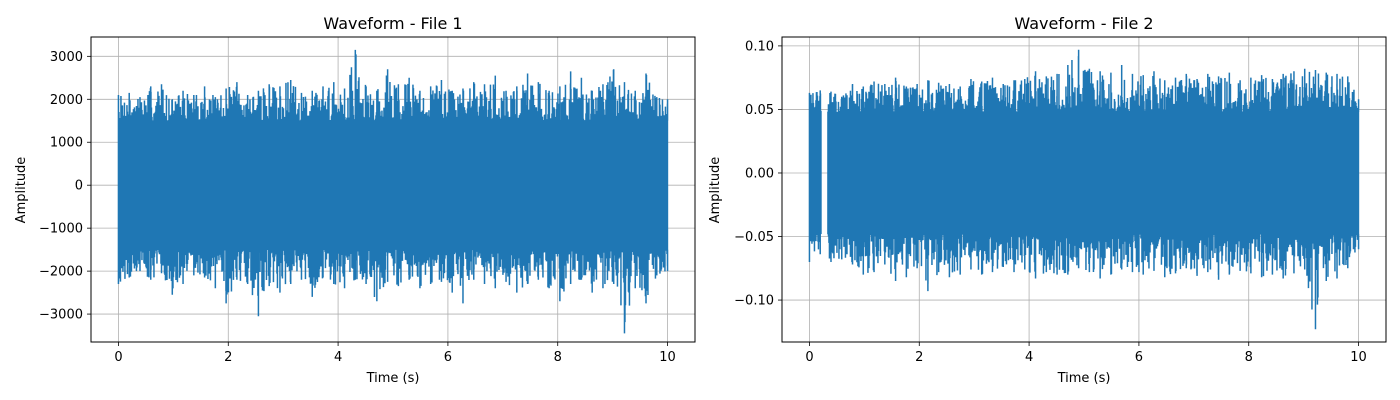  Describe the element at coordinates (21, 190) in the screenshot. I see `panel-1-y-label: Amplitude` at that location.